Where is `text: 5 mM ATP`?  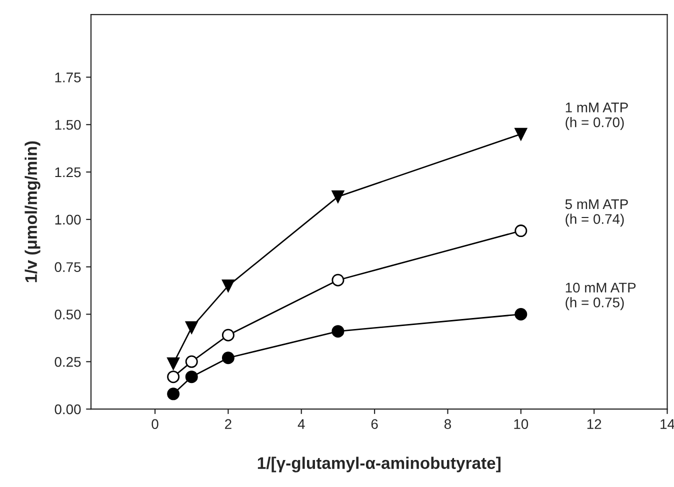
text: 5 mM ATP is located at coordinates (596, 204).